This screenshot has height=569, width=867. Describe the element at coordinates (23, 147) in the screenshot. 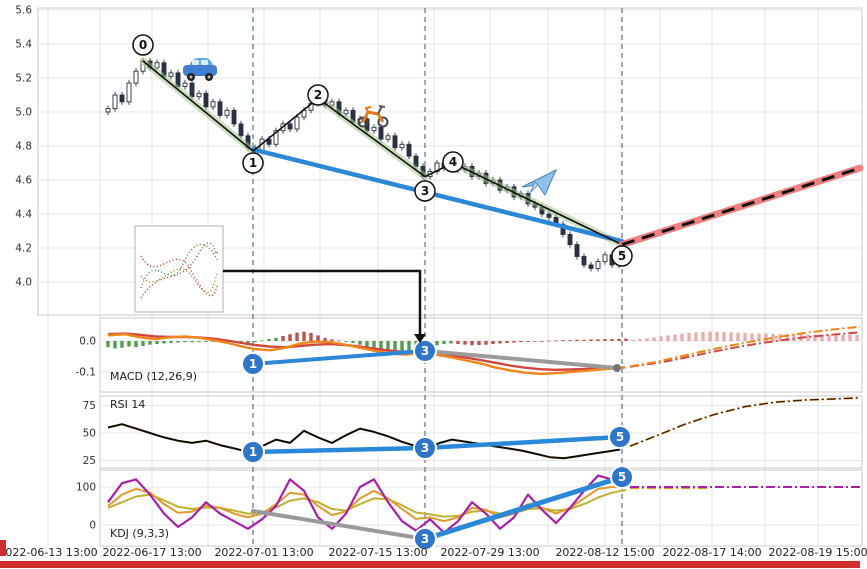

I see `price-y-tick-label: 4.8` at that location.